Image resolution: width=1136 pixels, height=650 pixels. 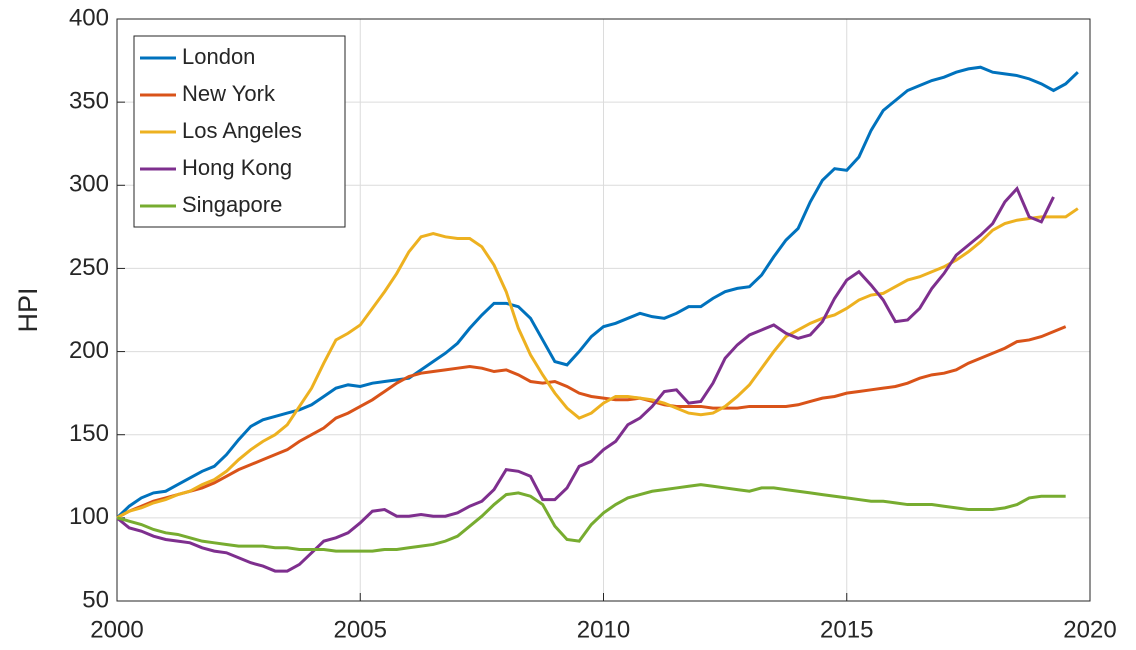 I want to click on y-axis-label: HPI, so click(x=28, y=309).